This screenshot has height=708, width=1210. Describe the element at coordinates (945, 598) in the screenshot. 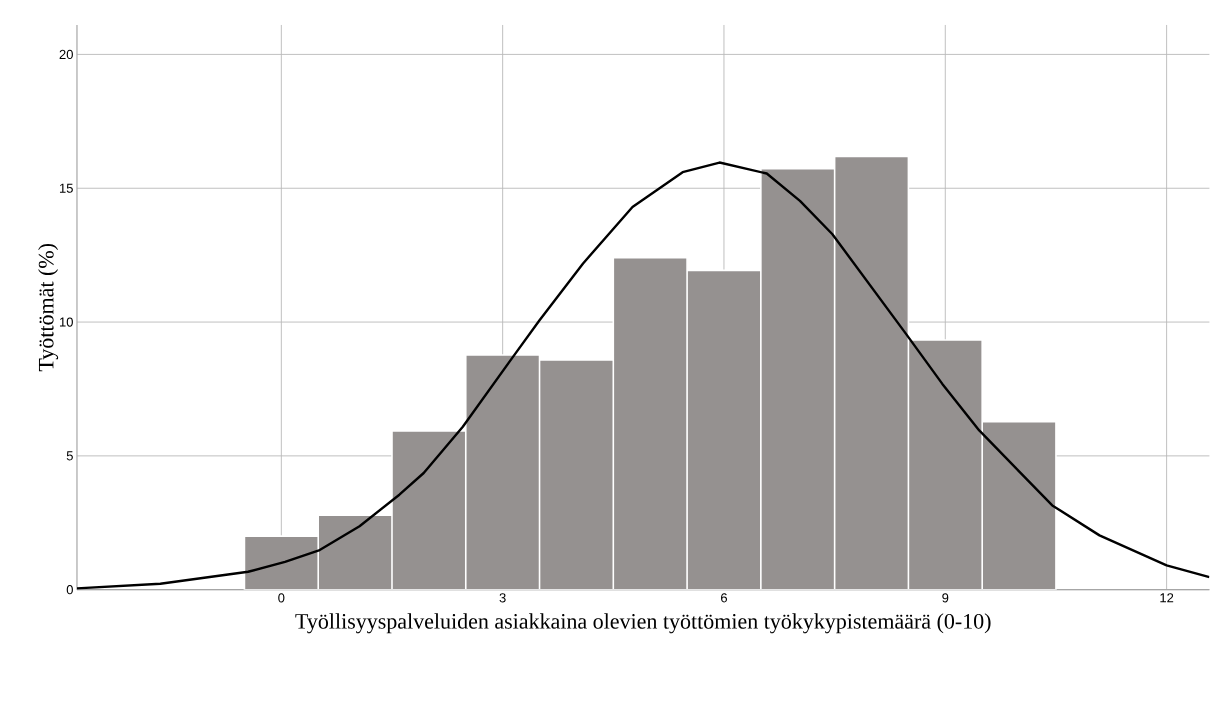

I see `x-tick-label: 9` at that location.